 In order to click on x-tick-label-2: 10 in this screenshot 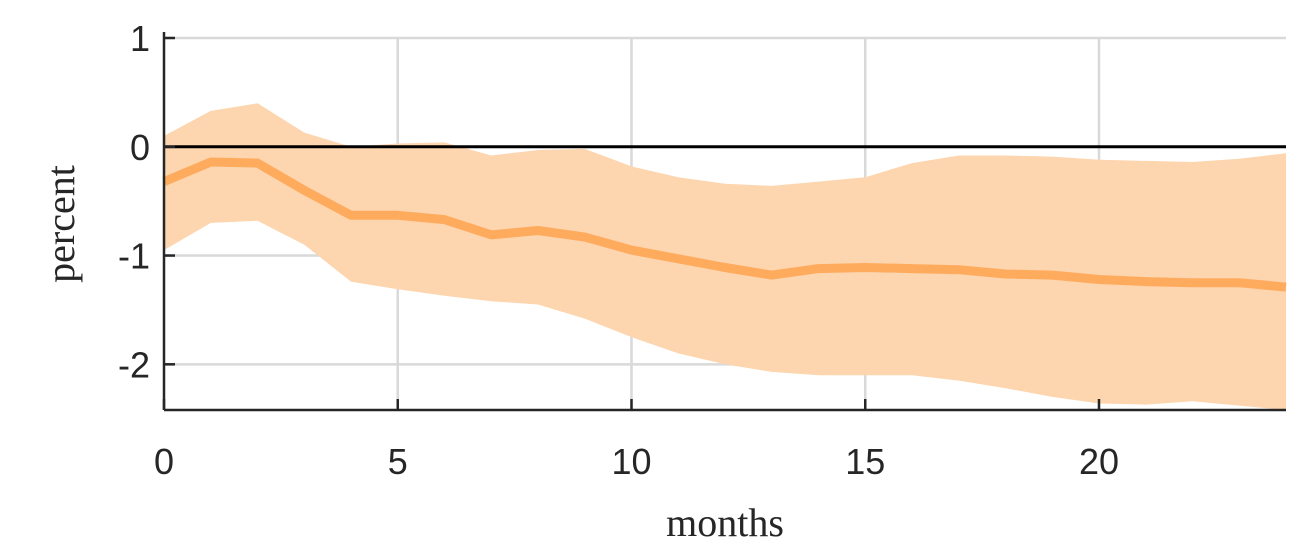, I will do `click(631, 461)`.